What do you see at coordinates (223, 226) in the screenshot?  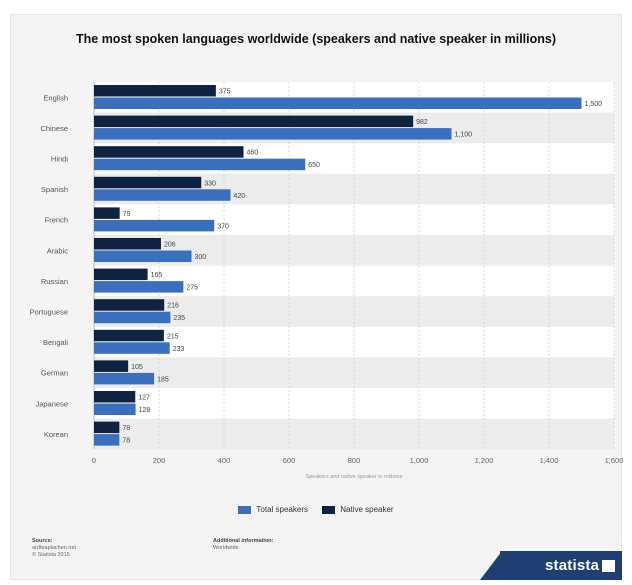 I see `value-label-total: 370` at bounding box center [223, 226].